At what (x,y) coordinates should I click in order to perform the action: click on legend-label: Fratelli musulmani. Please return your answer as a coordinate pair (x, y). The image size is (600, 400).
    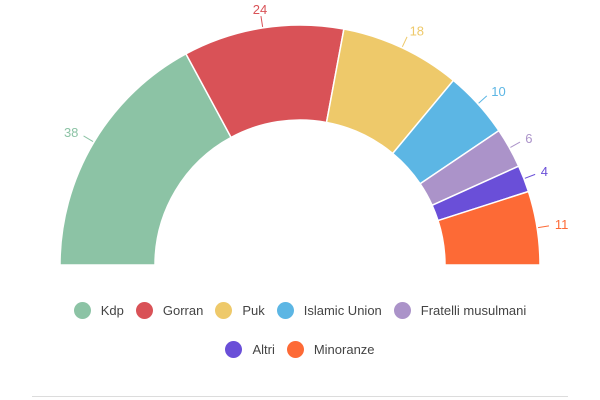
    Looking at the image, I should click on (473, 310).